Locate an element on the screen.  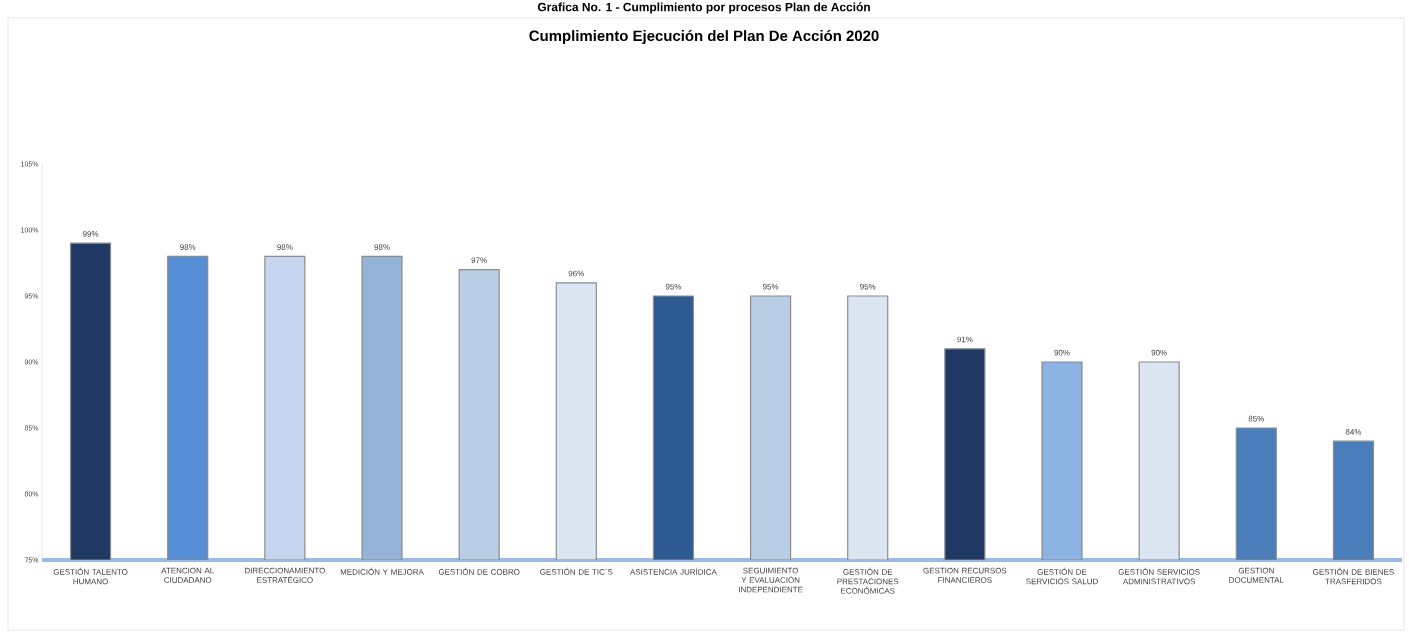
chart-title: Grafica No. 1 - Cumplimiento por procesos Plan de Acción is located at coordinates (703, 8).